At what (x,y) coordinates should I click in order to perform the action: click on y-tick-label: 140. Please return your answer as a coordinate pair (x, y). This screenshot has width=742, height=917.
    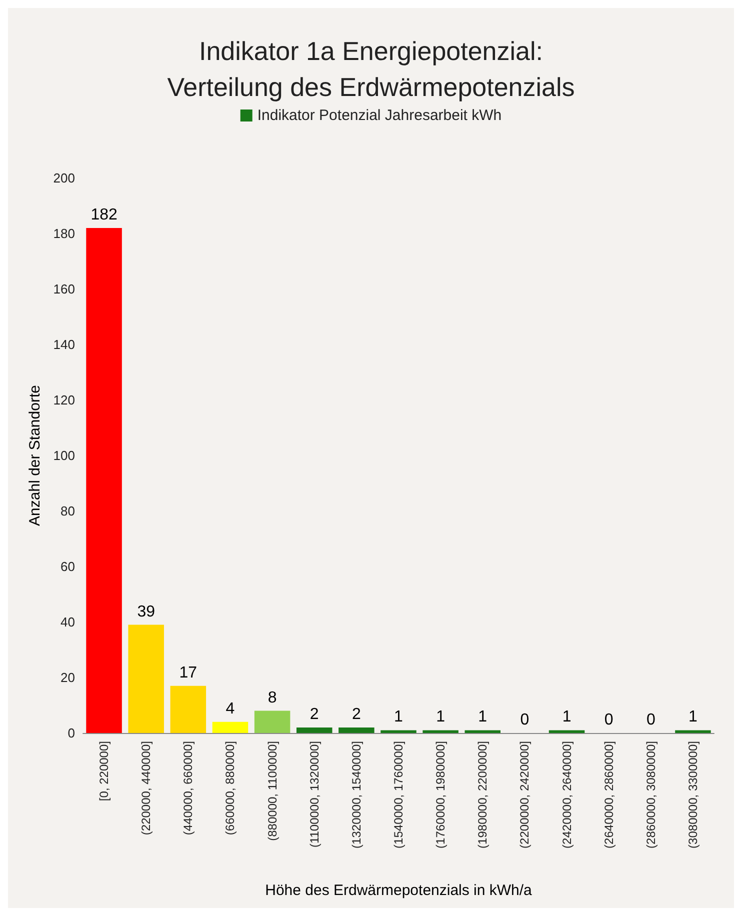
    Looking at the image, I should click on (64, 344).